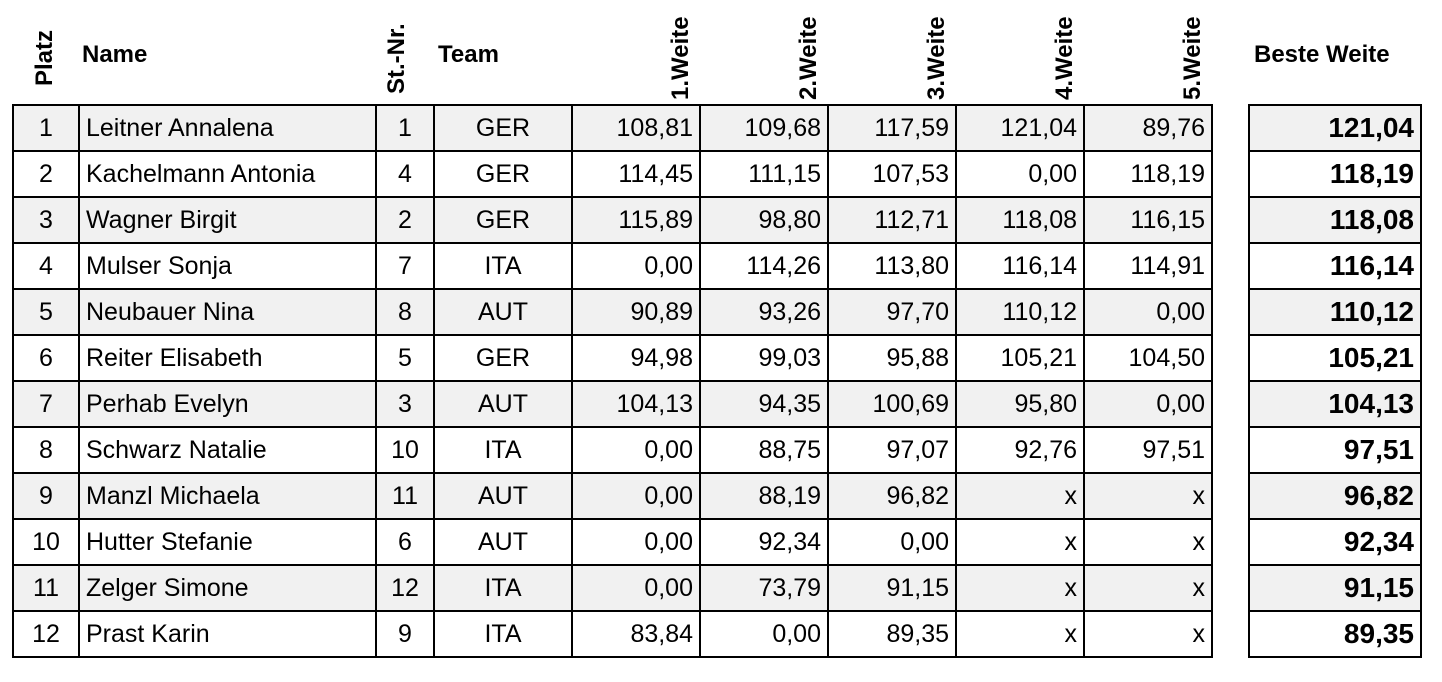 This screenshot has width=1442, height=682. Describe the element at coordinates (227, 496) in the screenshot. I see `athlete-name-cell: Manzl Michaela` at that location.